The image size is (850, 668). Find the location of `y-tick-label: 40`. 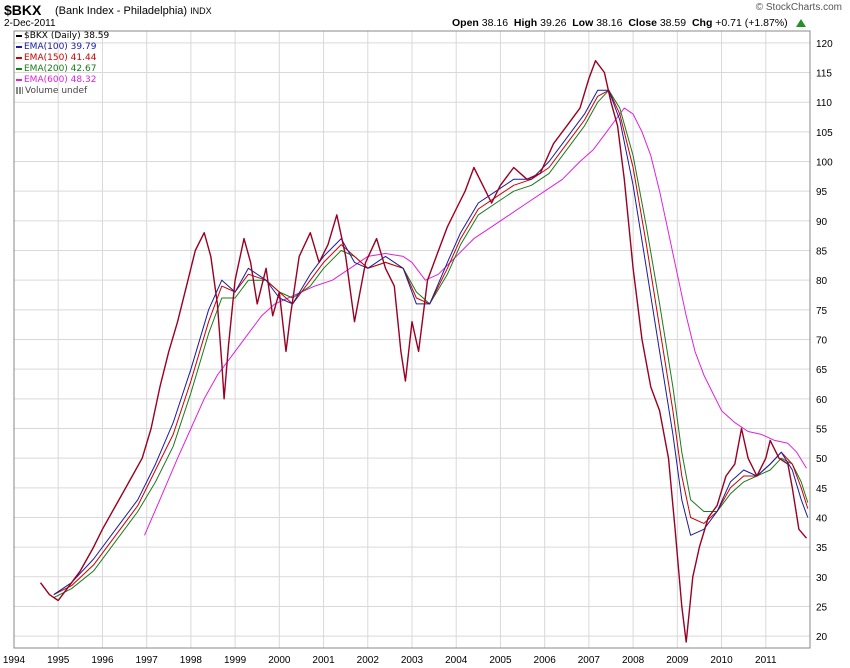

y-tick-label: 40 is located at coordinates (822, 518).